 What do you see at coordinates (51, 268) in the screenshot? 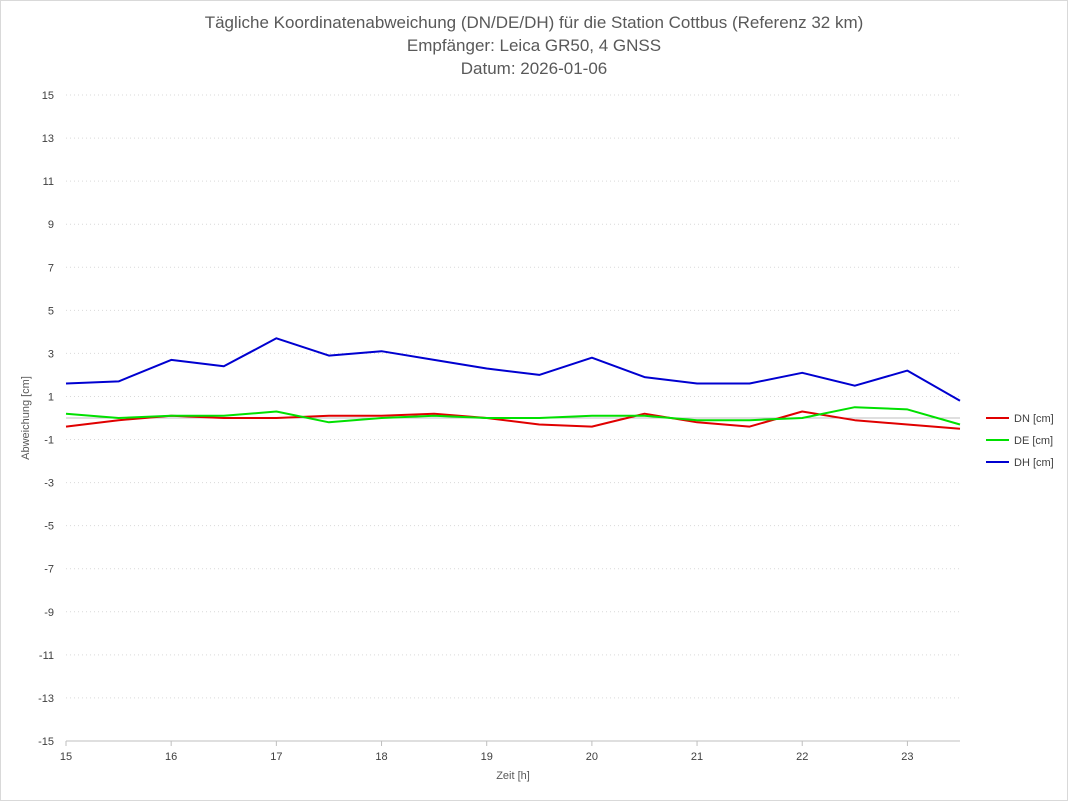
I see `y-tick-label: 7` at bounding box center [51, 268].